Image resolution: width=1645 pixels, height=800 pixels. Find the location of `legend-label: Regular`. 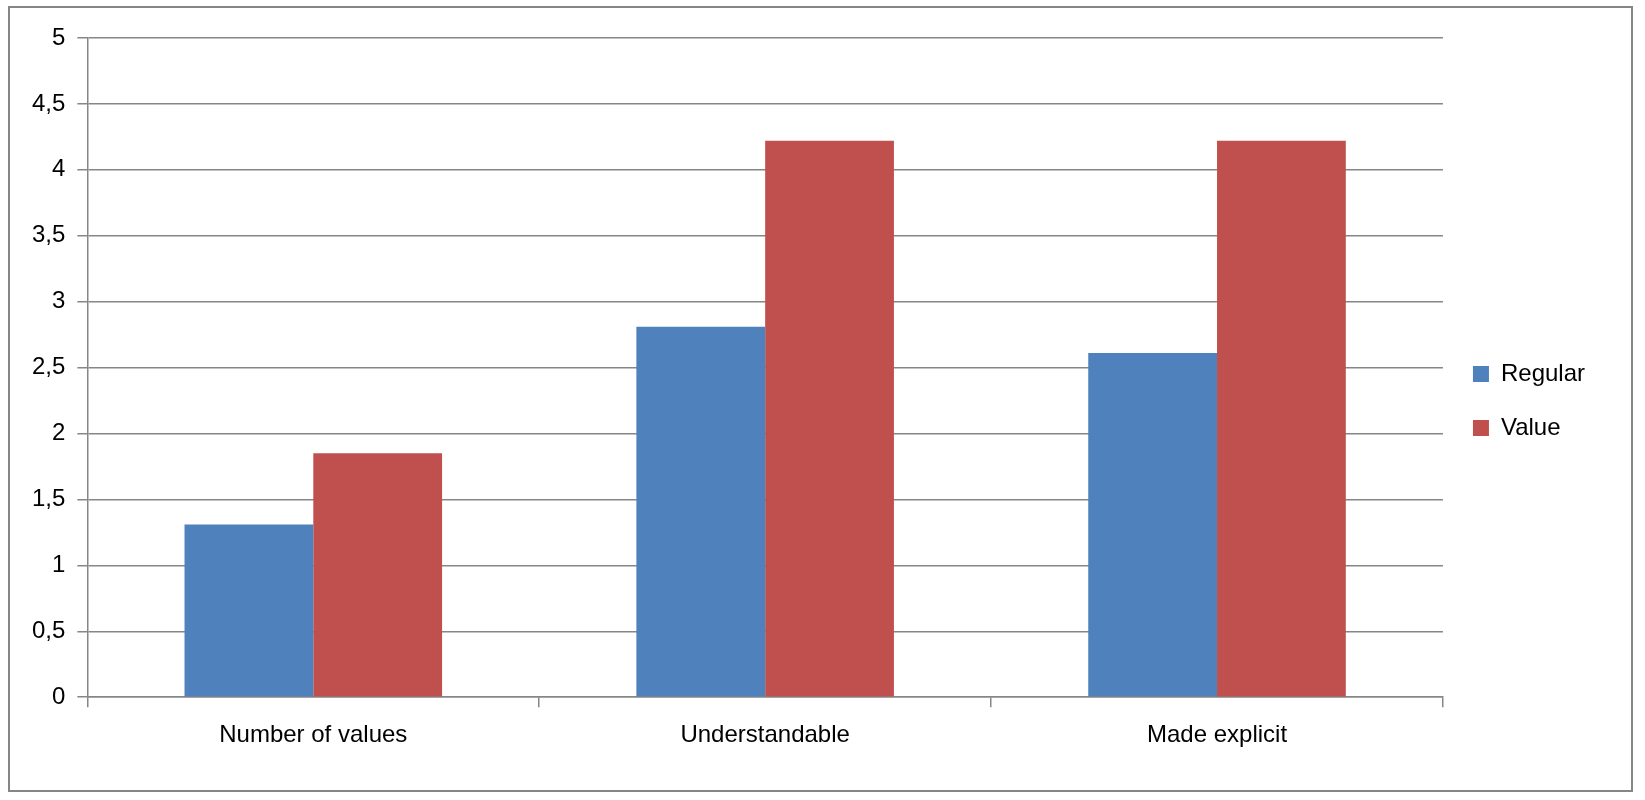

legend-label: Regular is located at coordinates (1543, 372).